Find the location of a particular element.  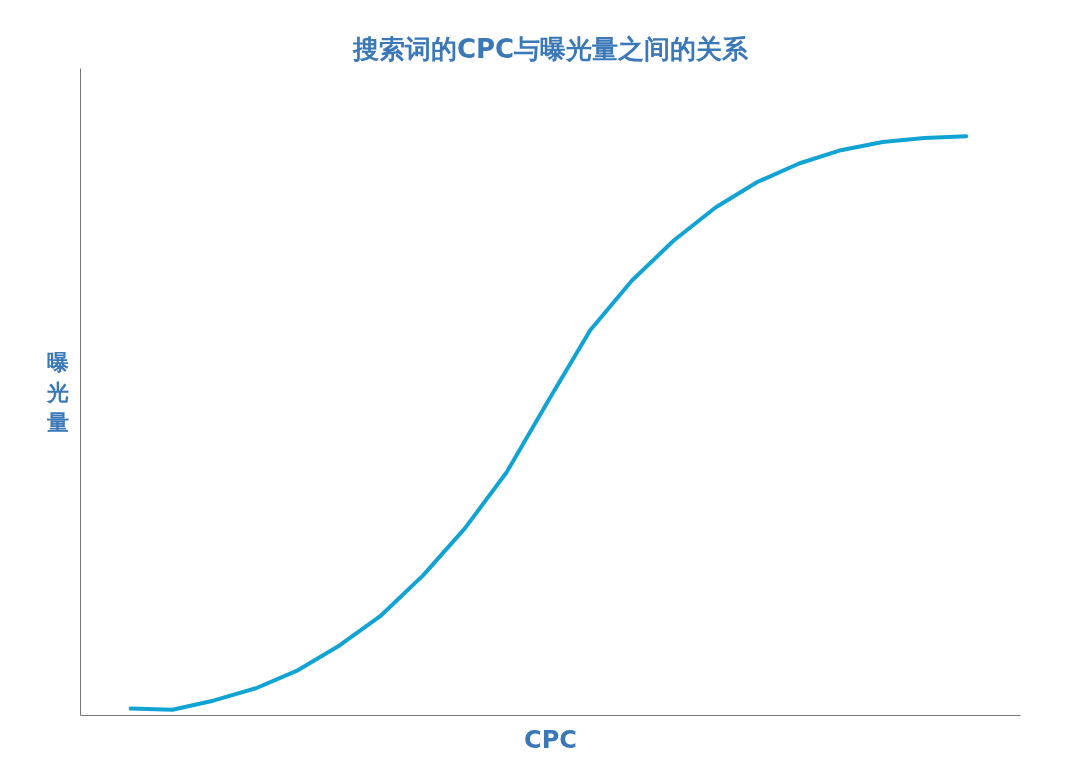

x-axis-title: CPC is located at coordinates (550, 739).